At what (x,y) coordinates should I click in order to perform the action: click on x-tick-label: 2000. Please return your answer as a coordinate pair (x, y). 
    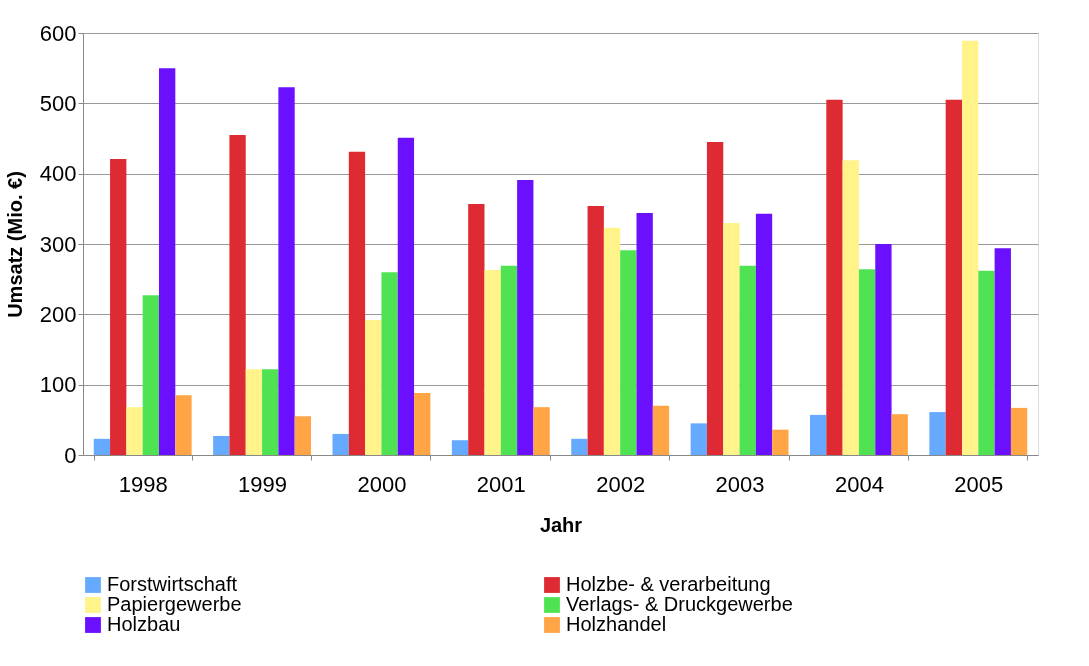
    Looking at the image, I should click on (382, 484).